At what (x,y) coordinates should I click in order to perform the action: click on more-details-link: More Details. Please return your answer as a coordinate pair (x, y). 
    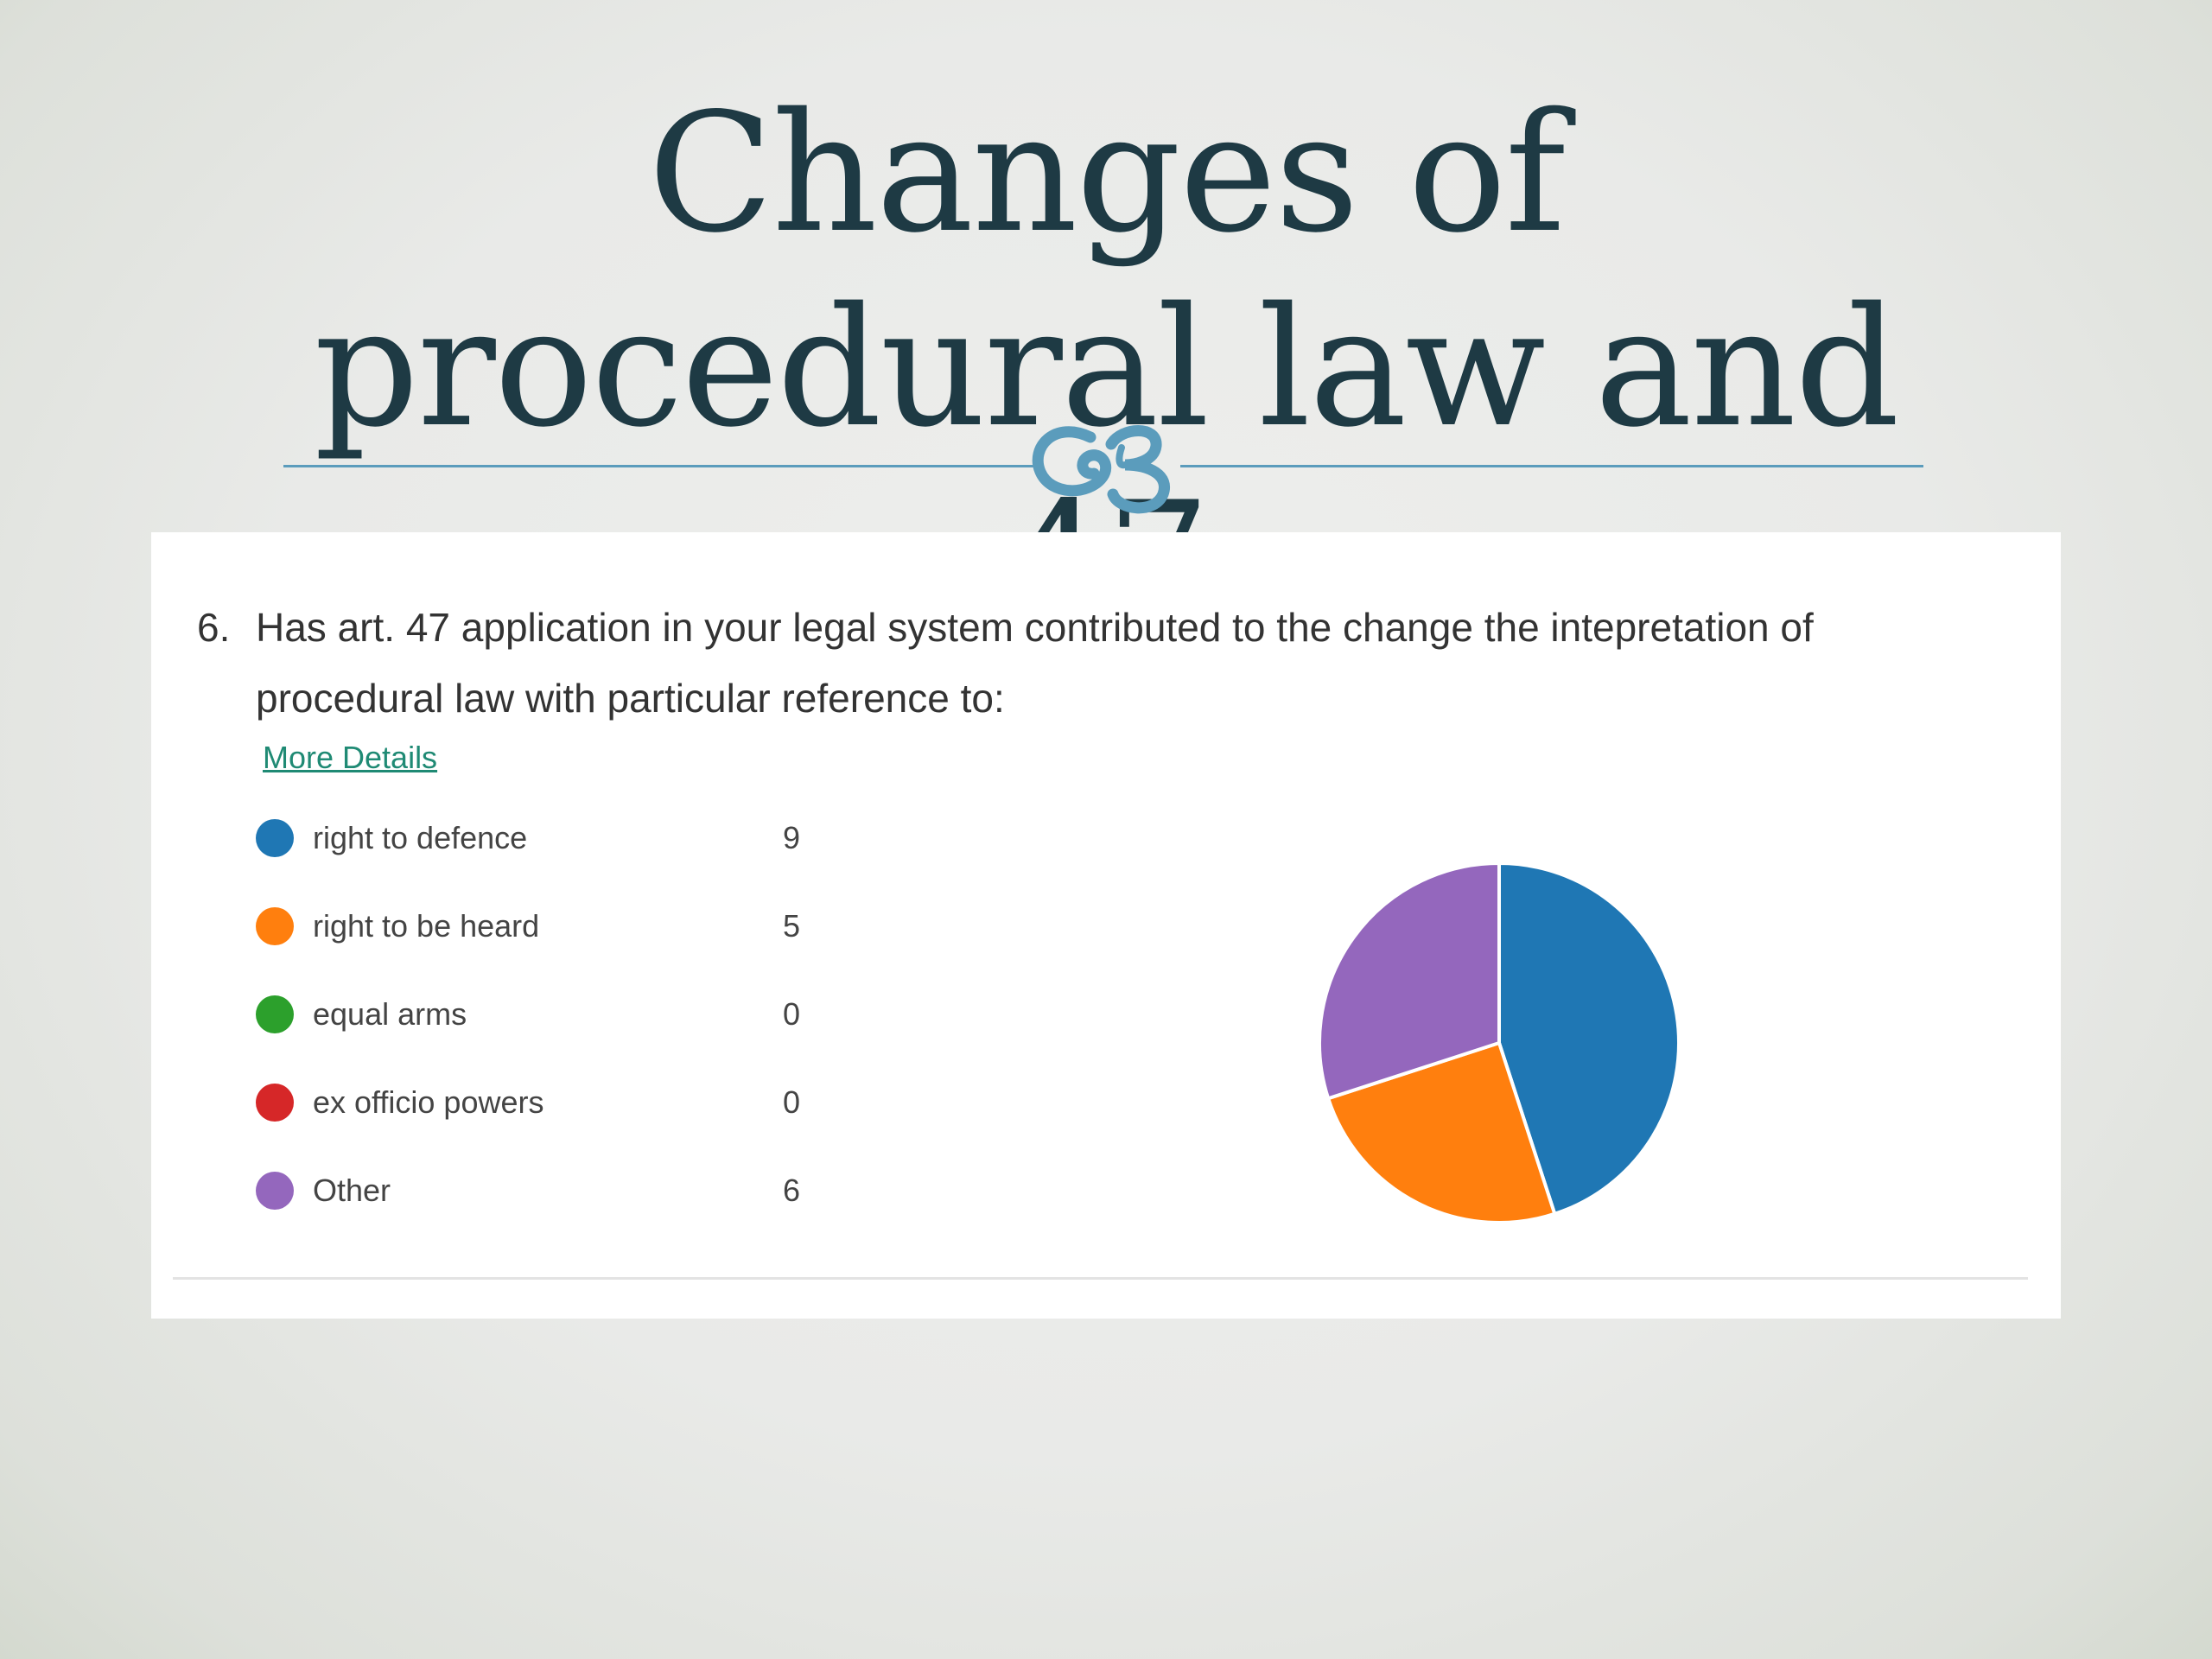
    Looking at the image, I should click on (350, 757).